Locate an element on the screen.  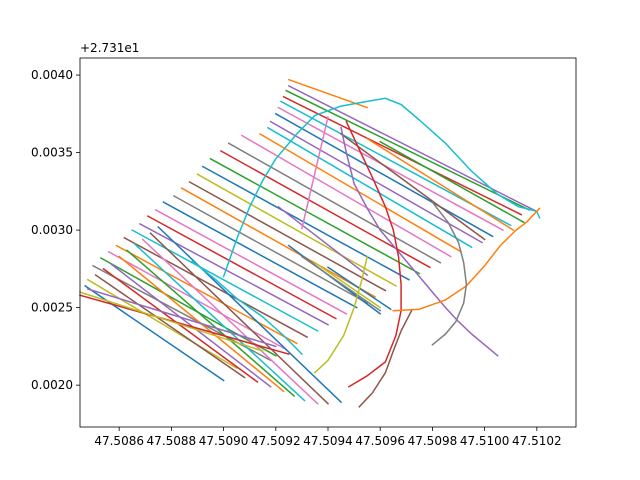
x-tick-label: 47.5096 is located at coordinates (380, 441).